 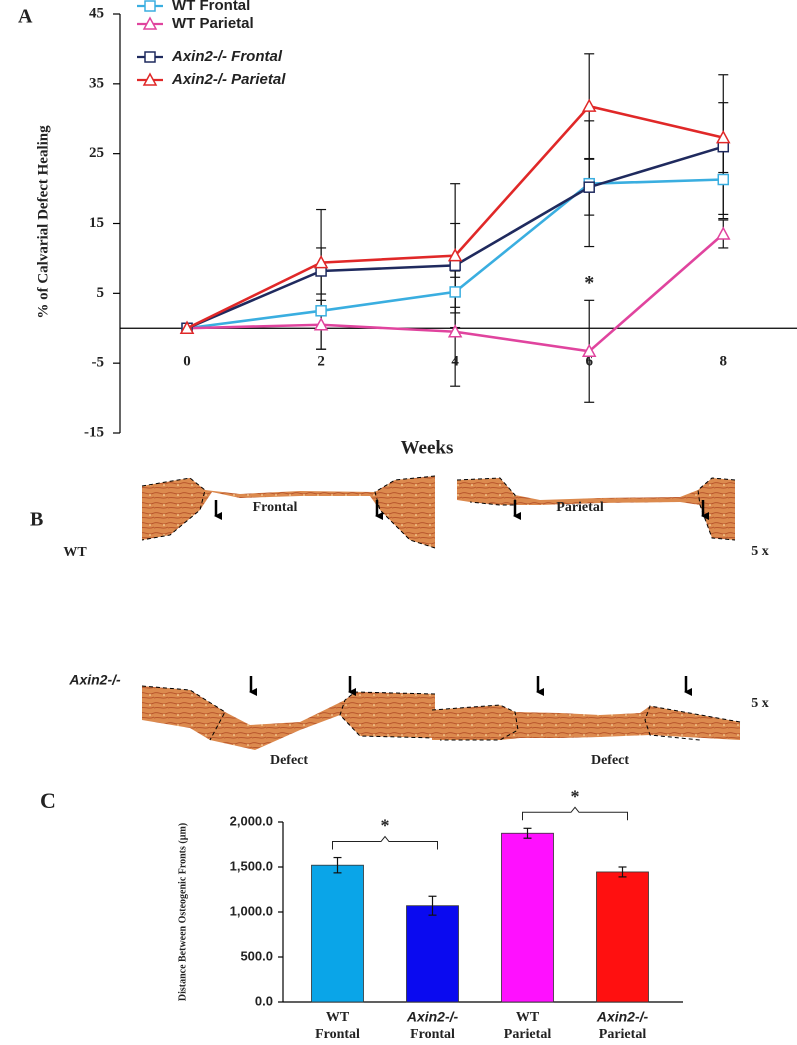 What do you see at coordinates (251, 910) in the screenshot?
I see `y-tick-label: 1,000.0` at bounding box center [251, 910].